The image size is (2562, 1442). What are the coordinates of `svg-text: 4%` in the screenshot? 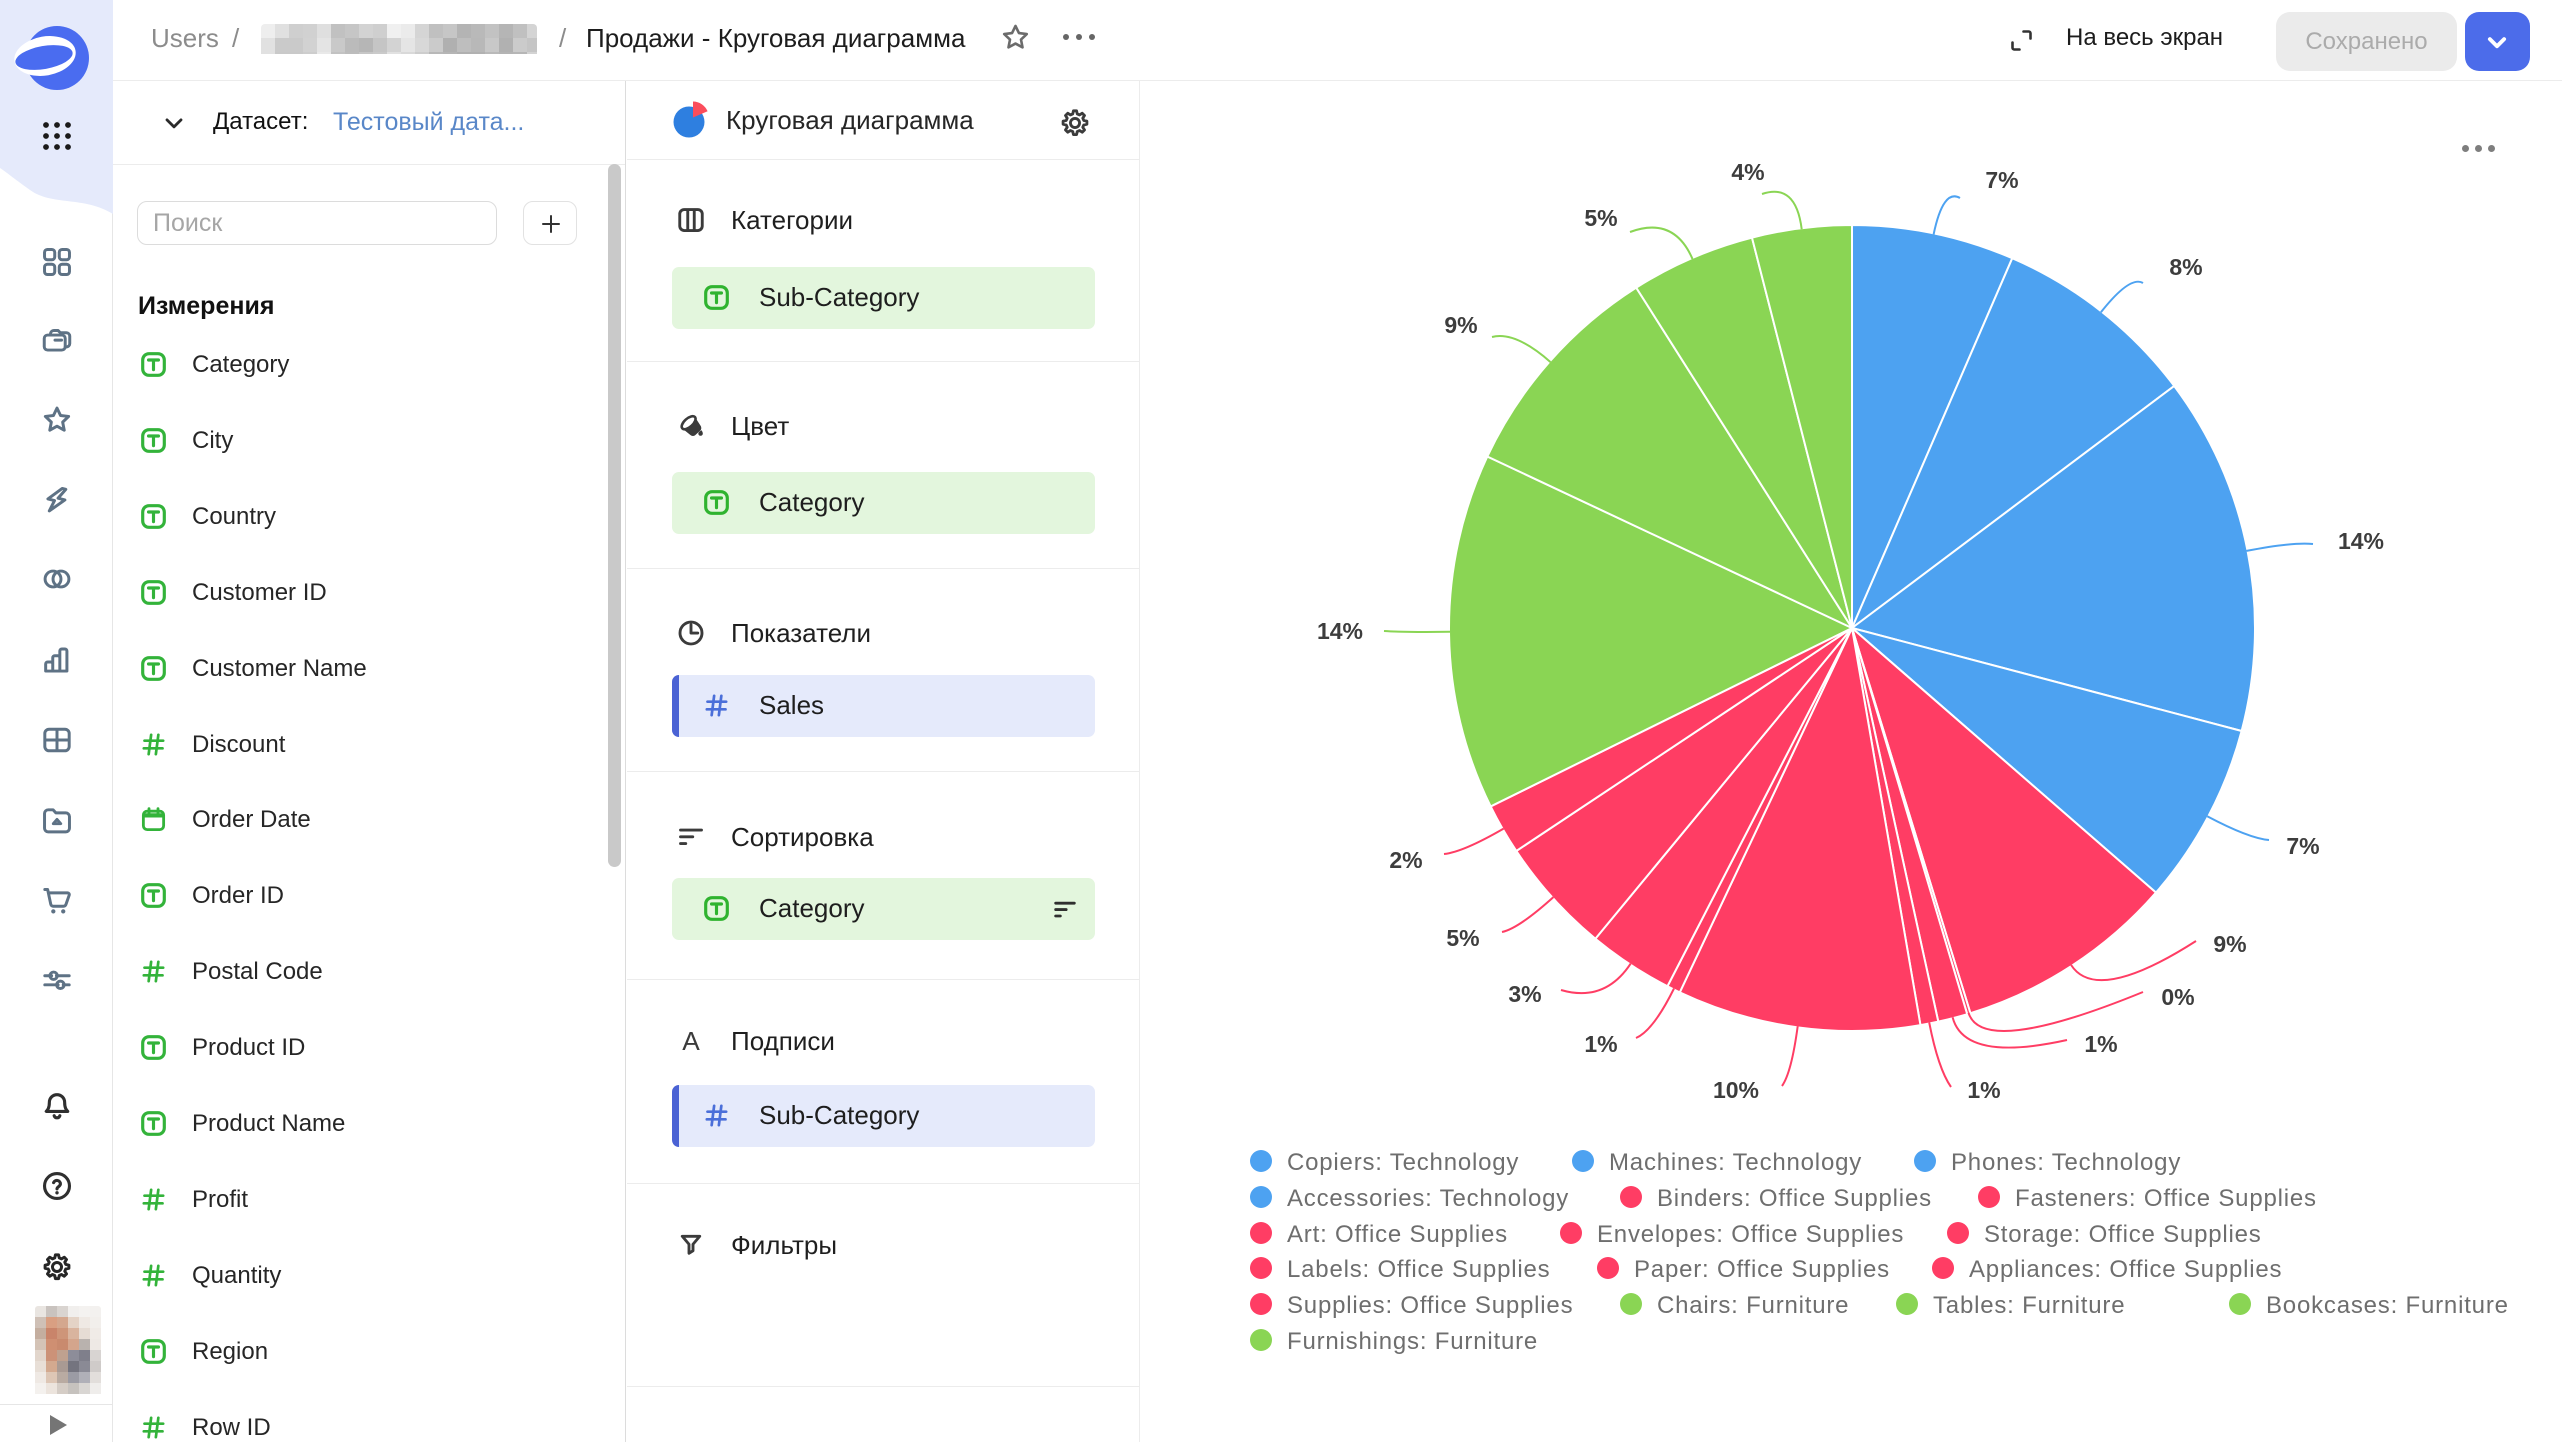 It's located at (1747, 172).